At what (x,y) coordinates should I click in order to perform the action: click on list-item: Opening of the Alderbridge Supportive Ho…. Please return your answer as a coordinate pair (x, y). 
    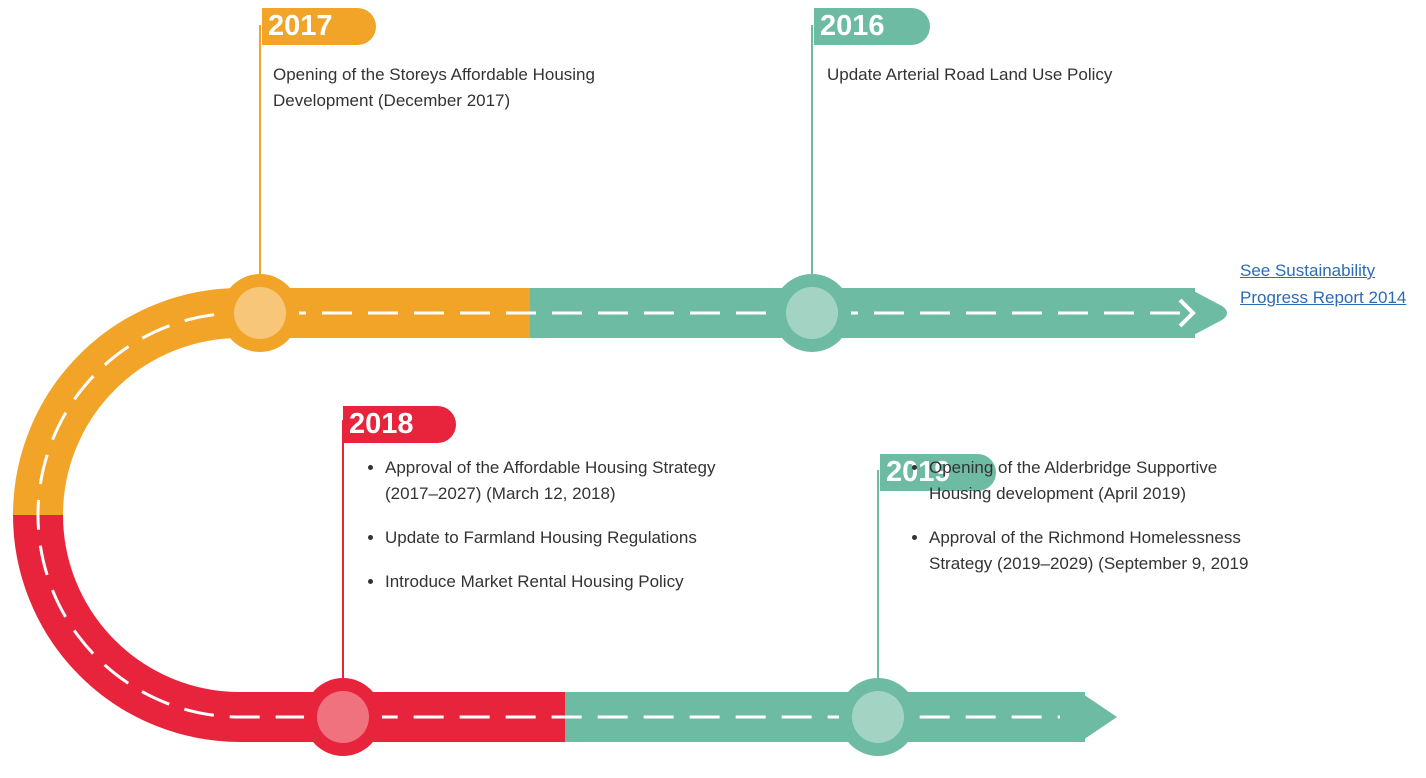
    Looking at the image, I should click on (1094, 481).